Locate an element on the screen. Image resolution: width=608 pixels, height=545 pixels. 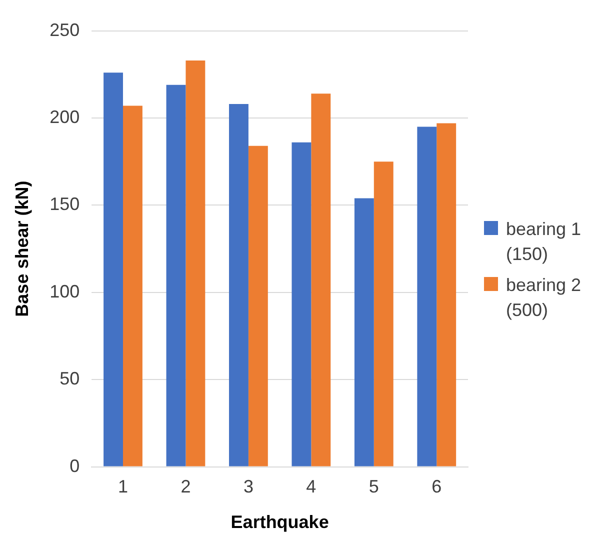
y-axis-title: Base shear (kN) is located at coordinates (22, 248).